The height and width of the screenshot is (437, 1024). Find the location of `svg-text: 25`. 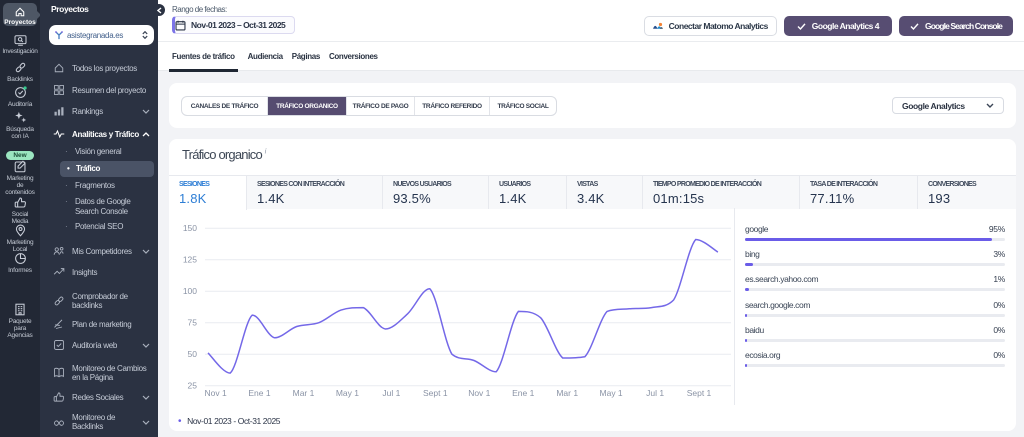

svg-text: 25 is located at coordinates (193, 385).